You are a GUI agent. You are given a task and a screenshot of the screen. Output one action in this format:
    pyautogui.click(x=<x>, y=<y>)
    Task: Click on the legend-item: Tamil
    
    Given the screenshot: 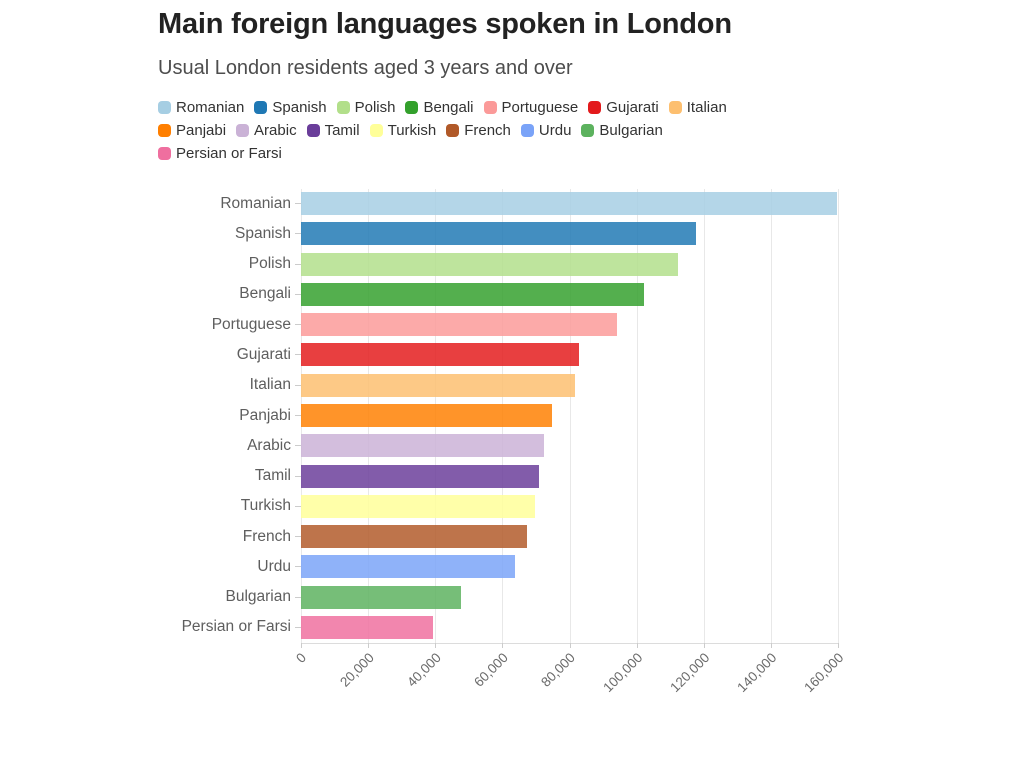 What is the action you would take?
    pyautogui.click(x=333, y=130)
    